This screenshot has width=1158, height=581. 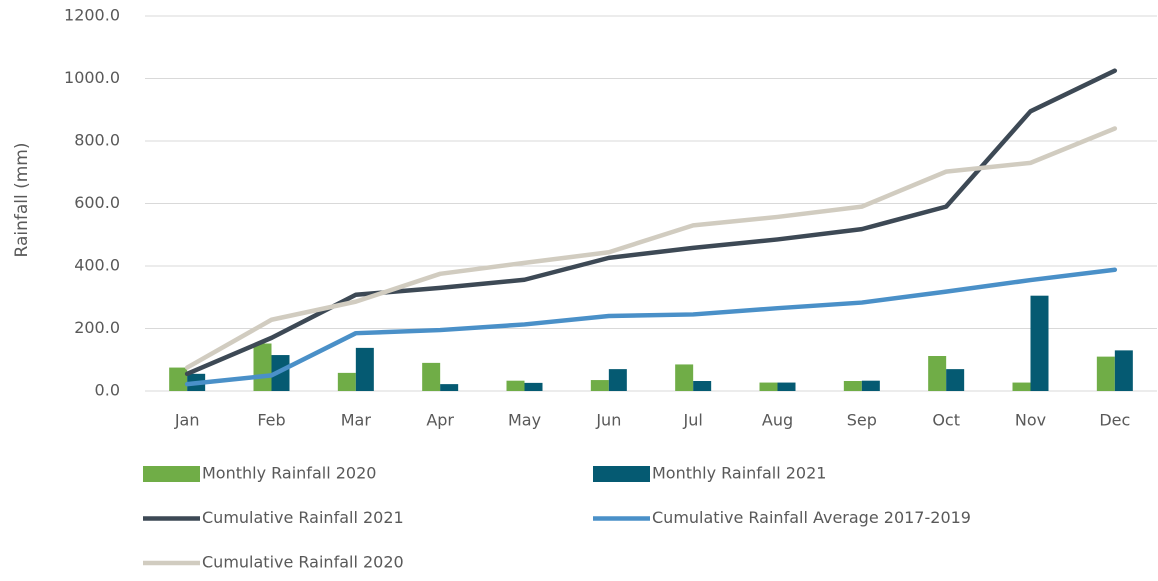 What do you see at coordinates (22, 200) in the screenshot?
I see `y-axis-label: Rainfall (mm)` at bounding box center [22, 200].